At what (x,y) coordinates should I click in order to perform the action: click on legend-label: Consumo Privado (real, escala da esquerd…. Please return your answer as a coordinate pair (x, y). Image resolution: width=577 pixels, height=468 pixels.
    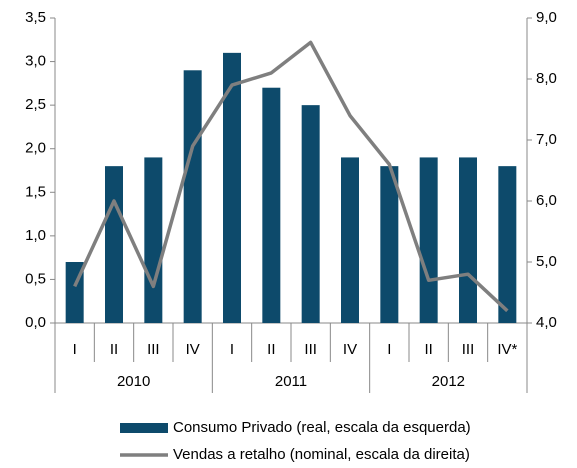
    Looking at the image, I should click on (322, 427).